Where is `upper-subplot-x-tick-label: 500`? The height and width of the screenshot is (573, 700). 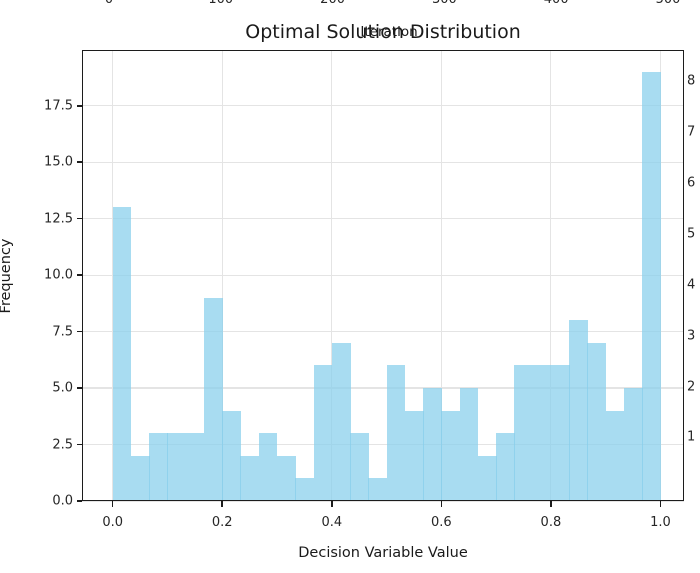 upper-subplot-x-tick-label: 500 is located at coordinates (668, 3).